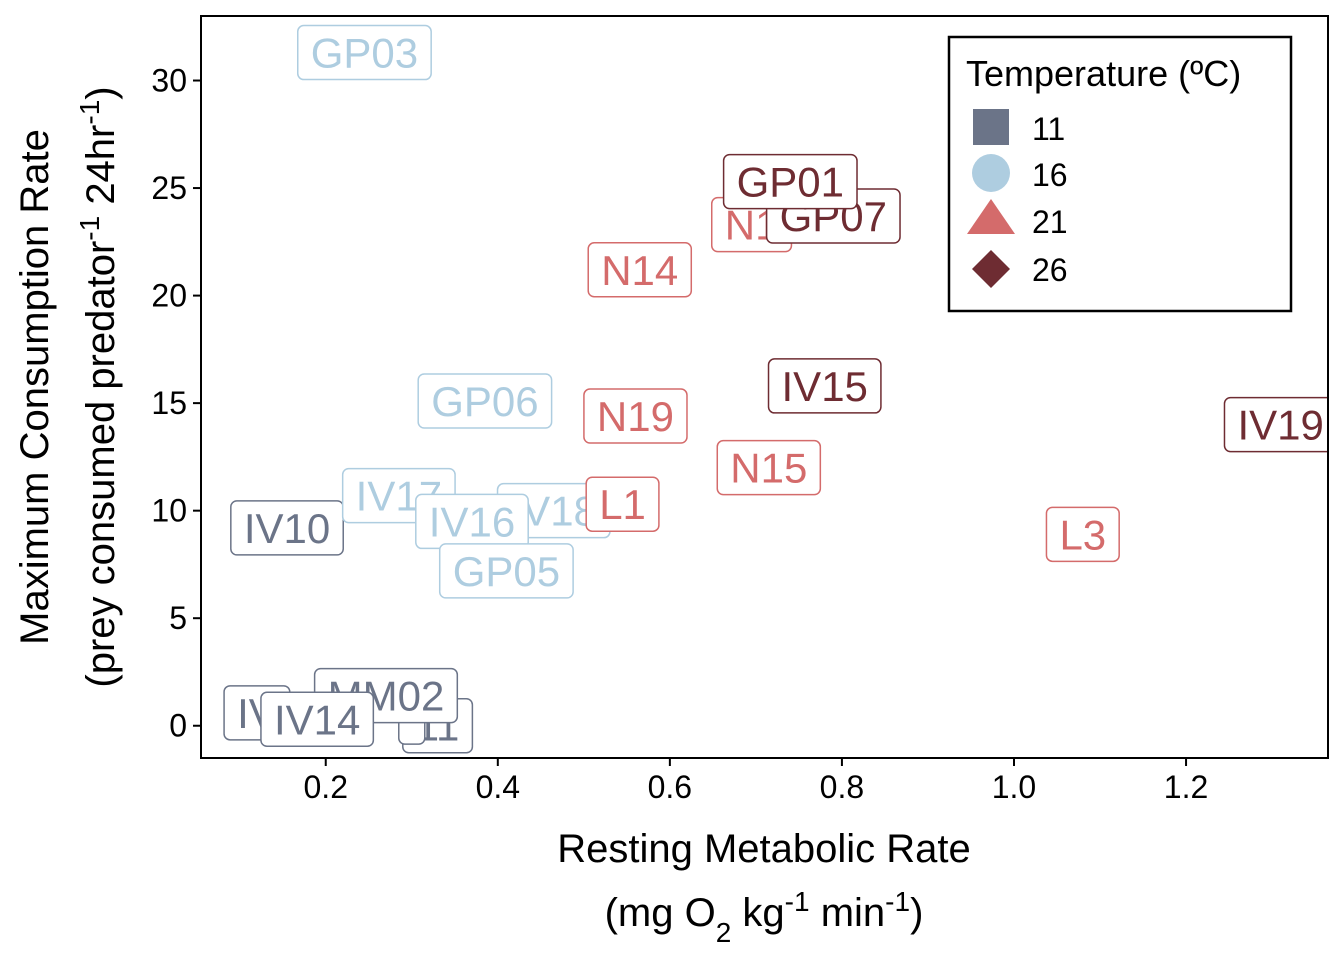 This screenshot has width=1344, height=960. I want to click on y-tick-label: 15, so click(169, 403).